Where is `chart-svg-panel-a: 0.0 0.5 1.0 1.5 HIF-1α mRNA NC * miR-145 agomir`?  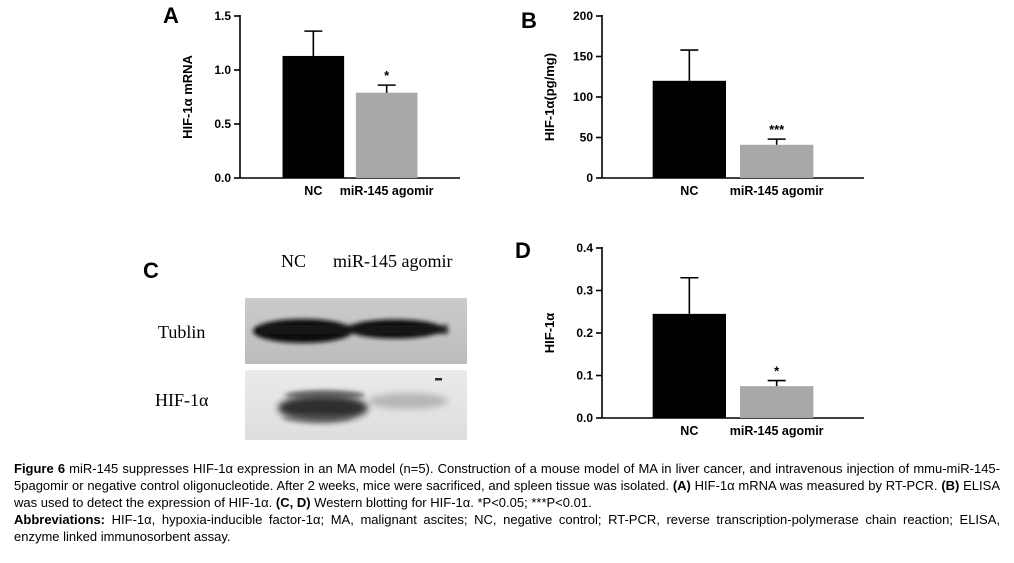
chart-svg-panel-a: 0.0 0.5 1.0 1.5 HIF-1α mRNA NC * miR-145 agomir is located at coordinates (320, 103).